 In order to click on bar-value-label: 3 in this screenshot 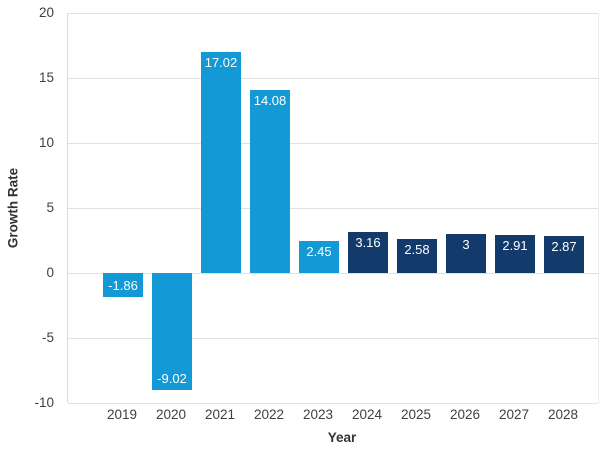, I will do `click(466, 244)`.